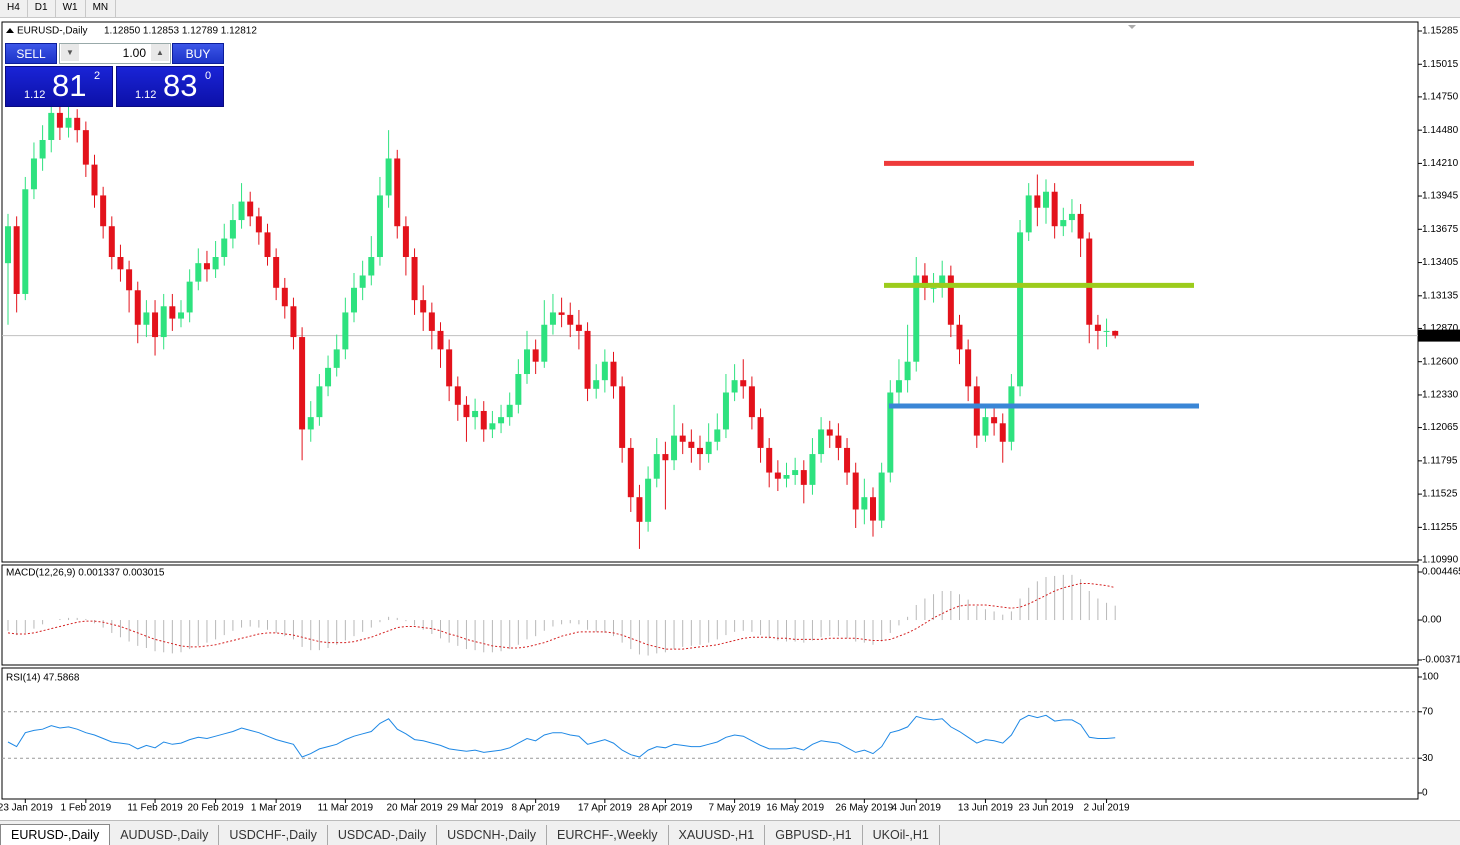  Describe the element at coordinates (31, 53) in the screenshot. I see `sell-button: SELL` at that location.